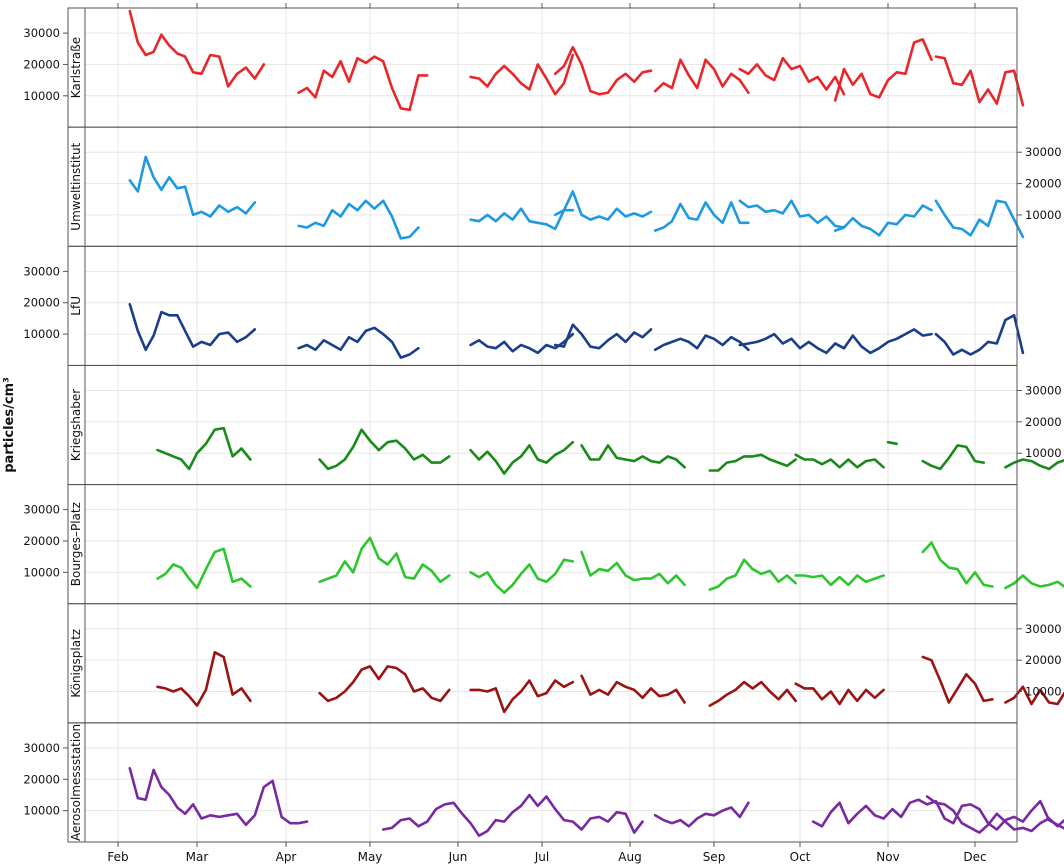  What do you see at coordinates (76, 663) in the screenshot?
I see `panel-label: Königsplatz` at bounding box center [76, 663].